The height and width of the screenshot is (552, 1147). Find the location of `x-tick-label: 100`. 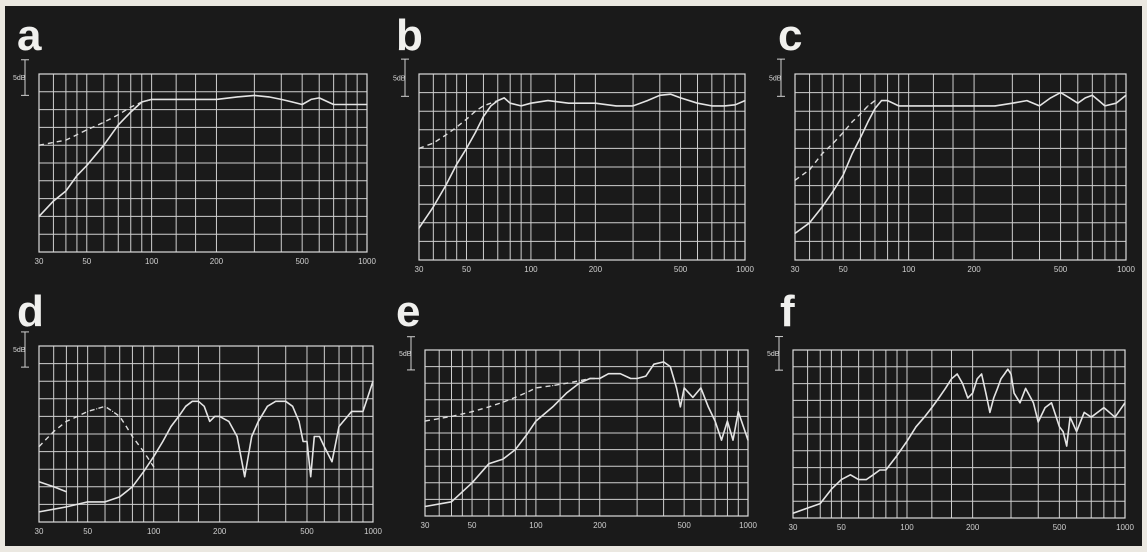

x-tick-label: 100 is located at coordinates (531, 269).